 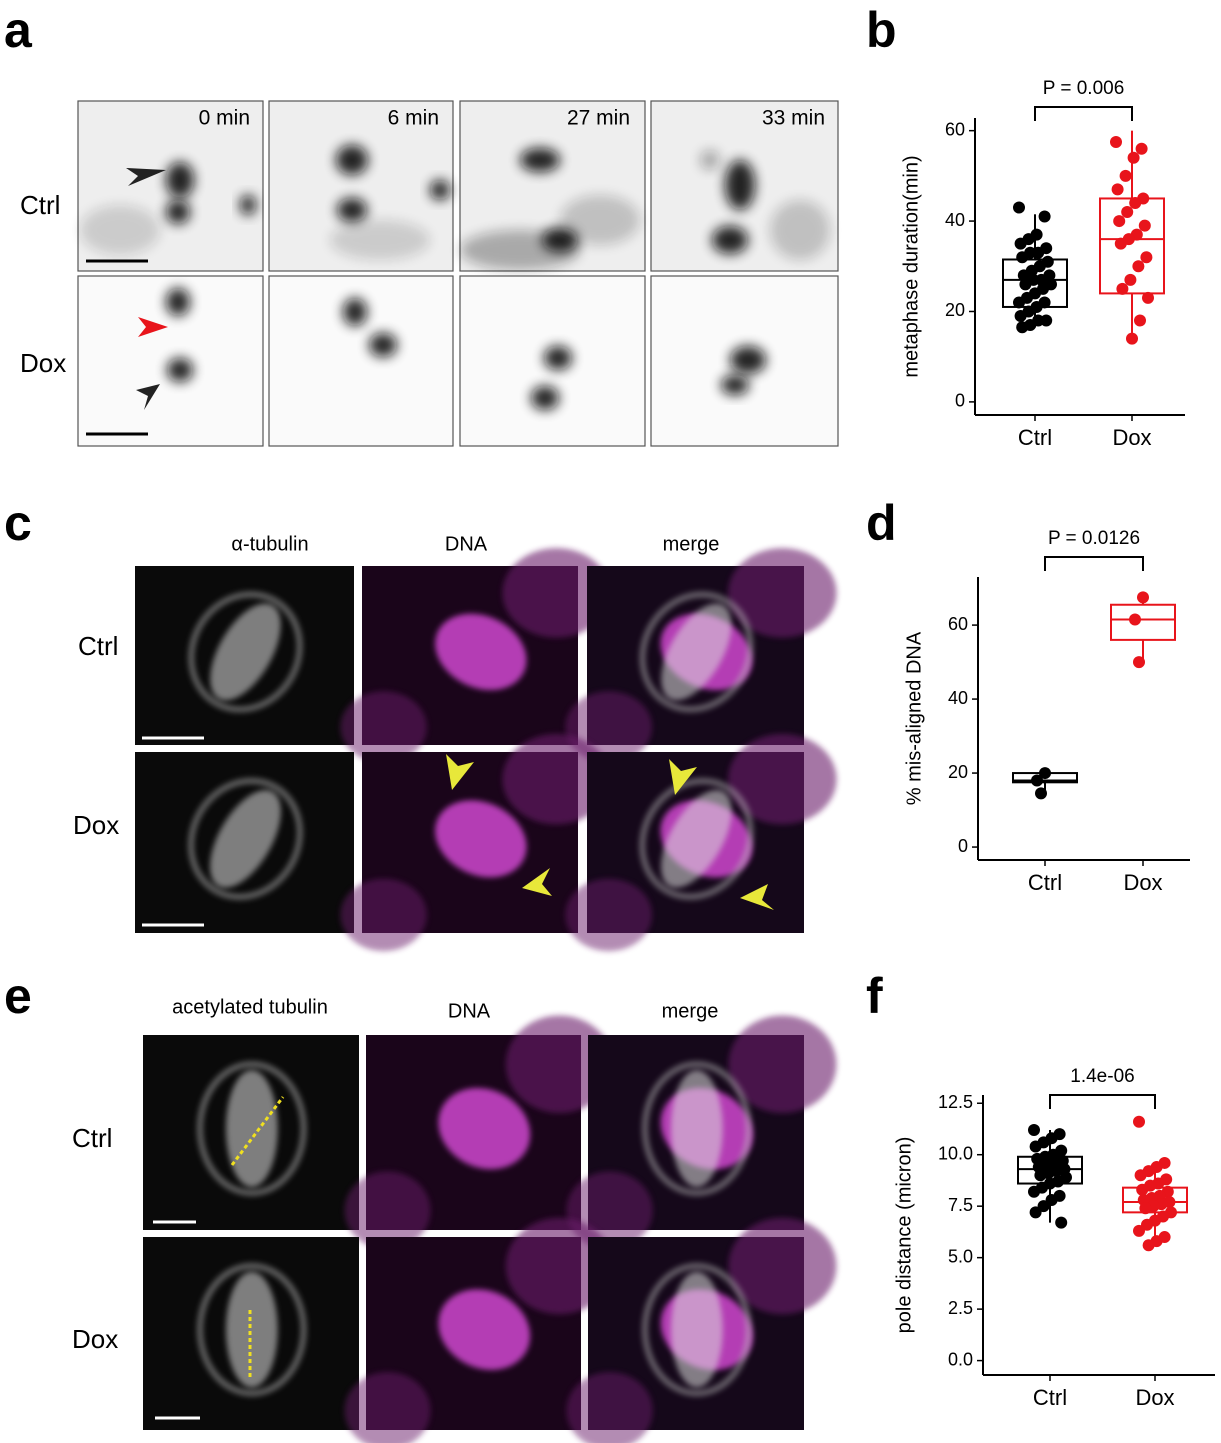 What do you see at coordinates (18, 523) in the screenshot?
I see `panel-label: c` at bounding box center [18, 523].